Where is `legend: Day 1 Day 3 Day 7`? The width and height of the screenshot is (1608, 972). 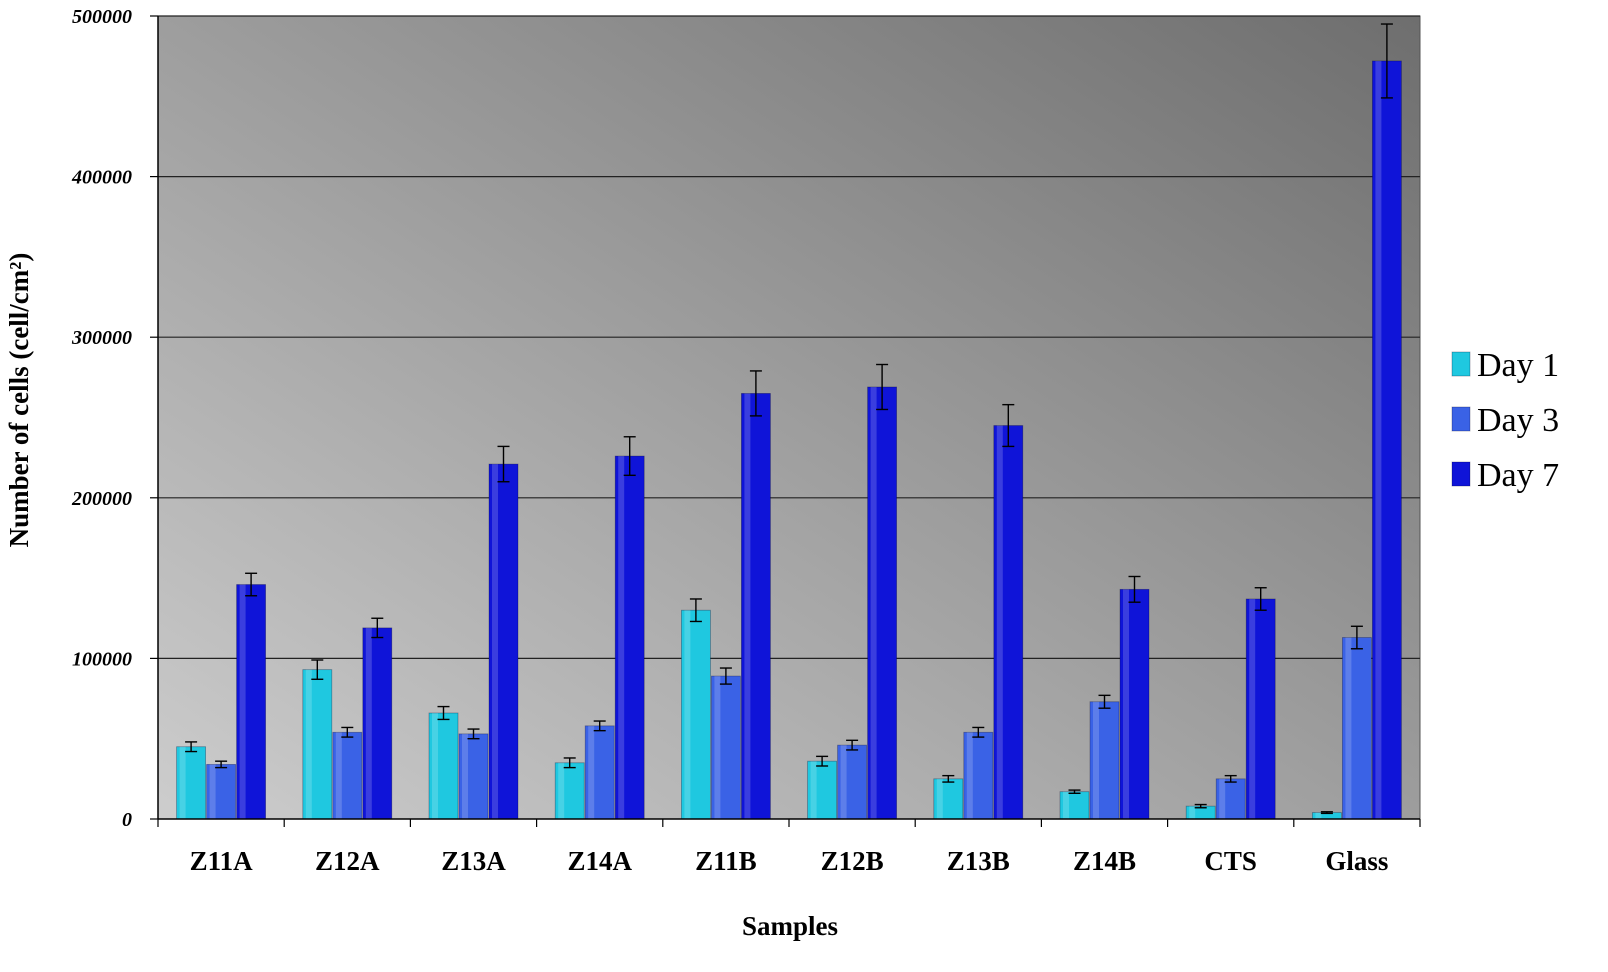
legend: Day 1 Day 3 Day 7 is located at coordinates (1505, 420).